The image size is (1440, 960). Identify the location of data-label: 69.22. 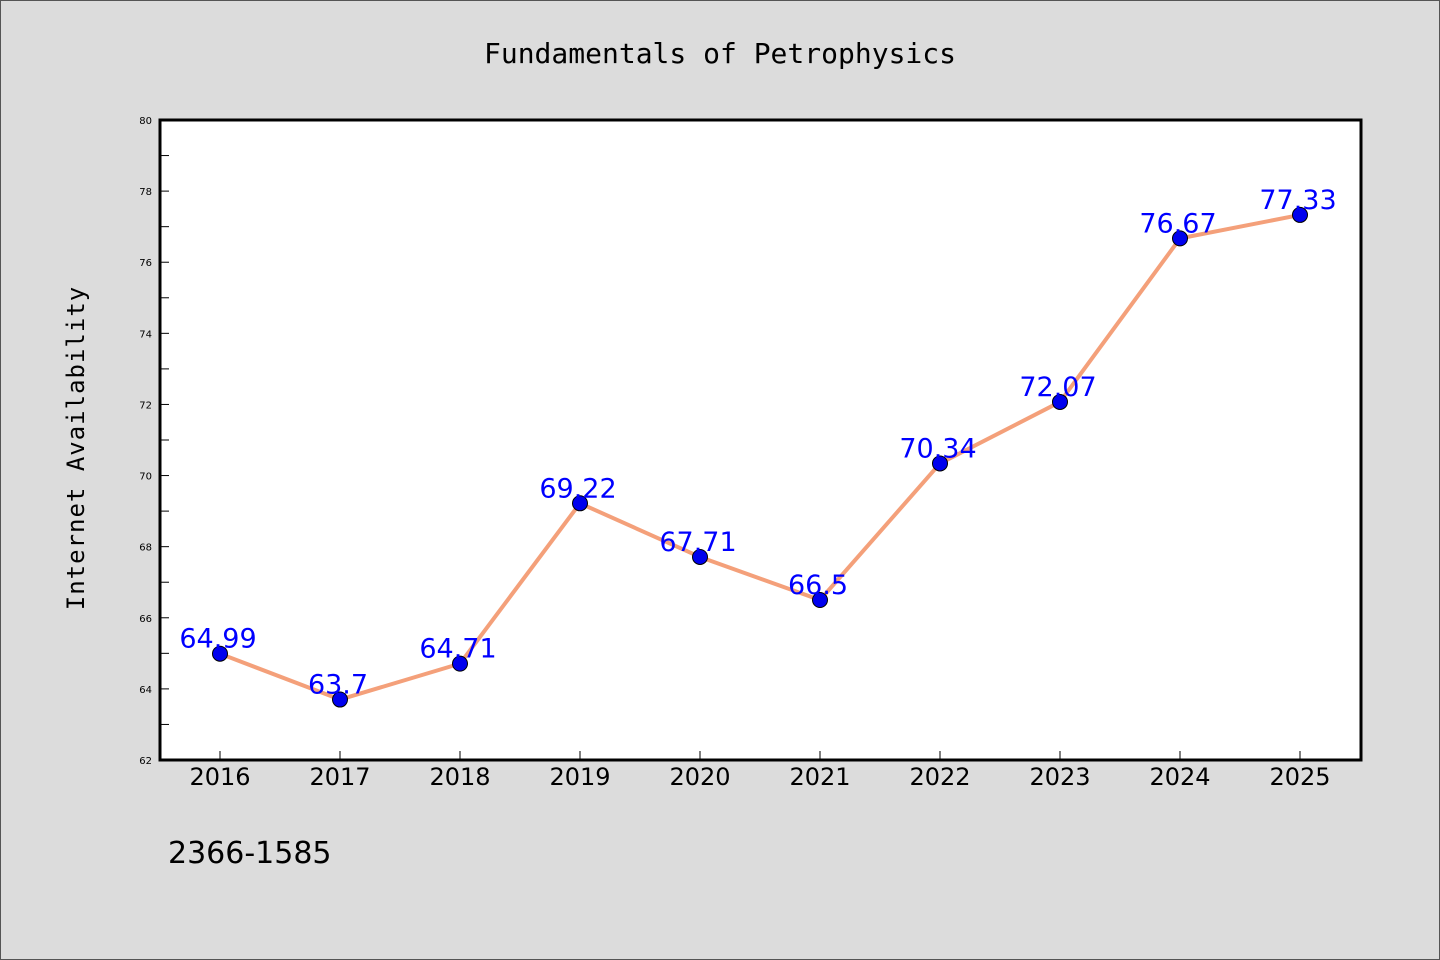
(577, 488).